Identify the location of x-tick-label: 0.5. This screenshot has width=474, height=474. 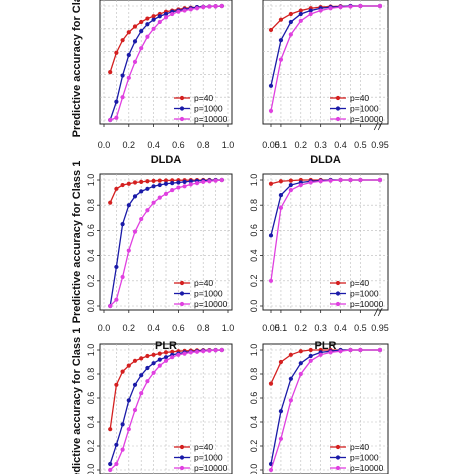
(360, 328).